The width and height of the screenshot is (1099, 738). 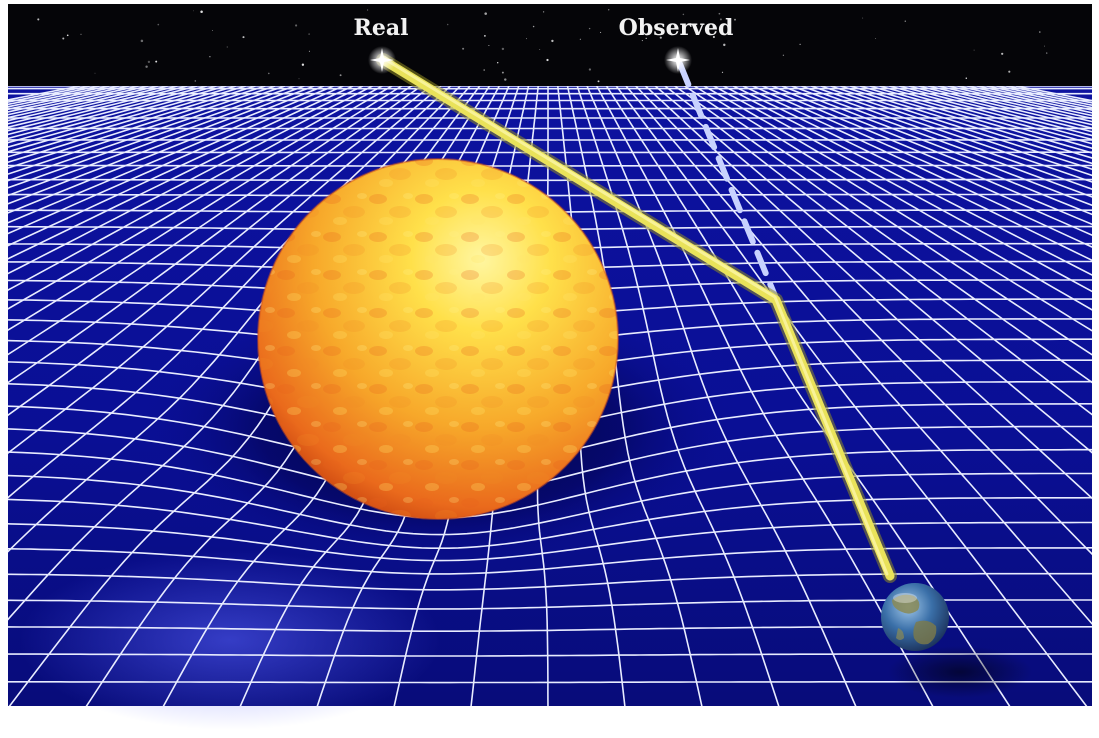 What do you see at coordinates (730, 186) in the screenshot?
I see `observed-light-path` at bounding box center [730, 186].